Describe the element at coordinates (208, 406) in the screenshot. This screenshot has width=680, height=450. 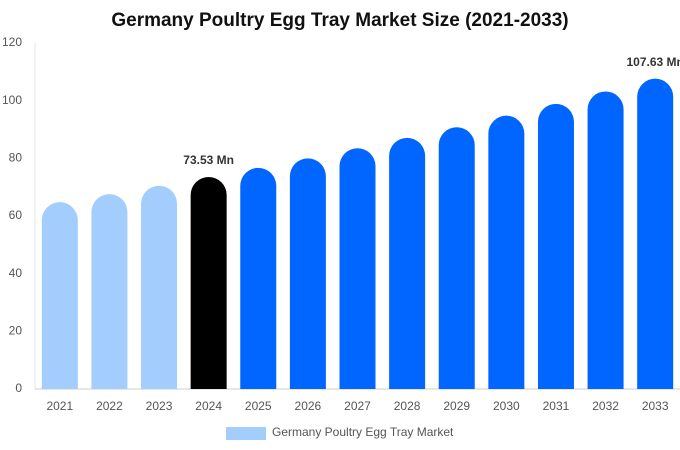
I see `x-tick-label: 2024` at that location.